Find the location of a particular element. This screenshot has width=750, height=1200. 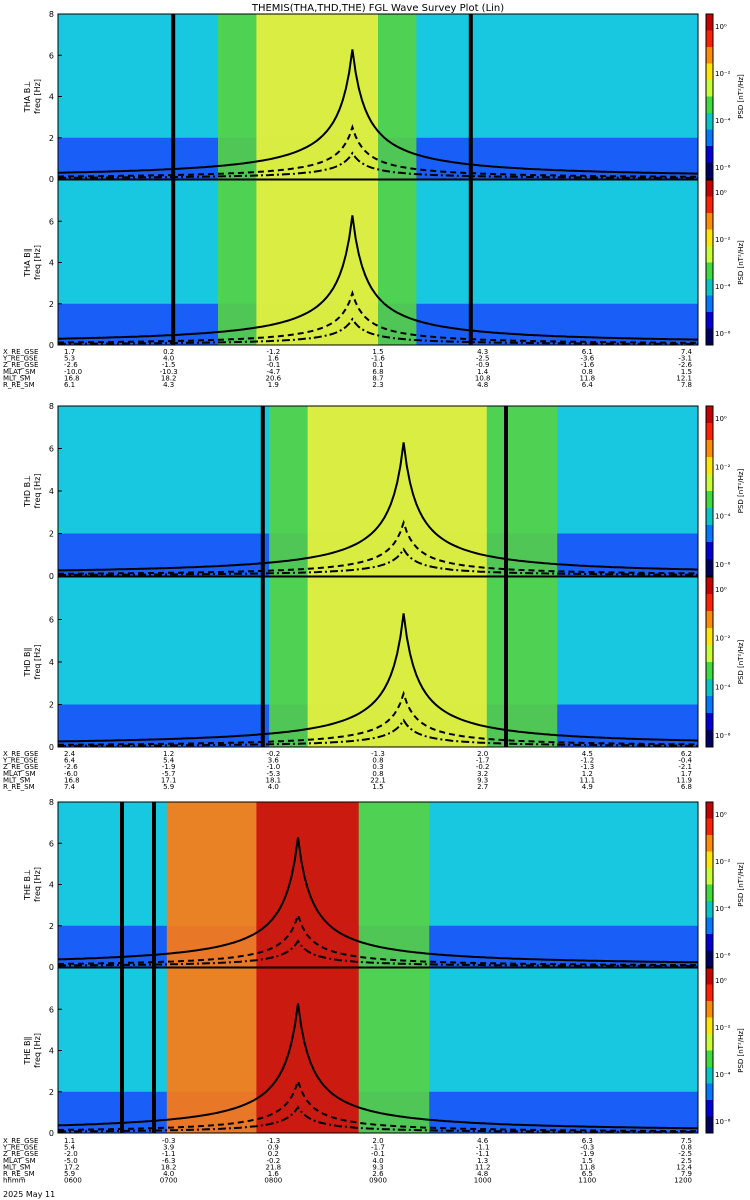

ephemeris-value: 3.6 is located at coordinates (274, 761).